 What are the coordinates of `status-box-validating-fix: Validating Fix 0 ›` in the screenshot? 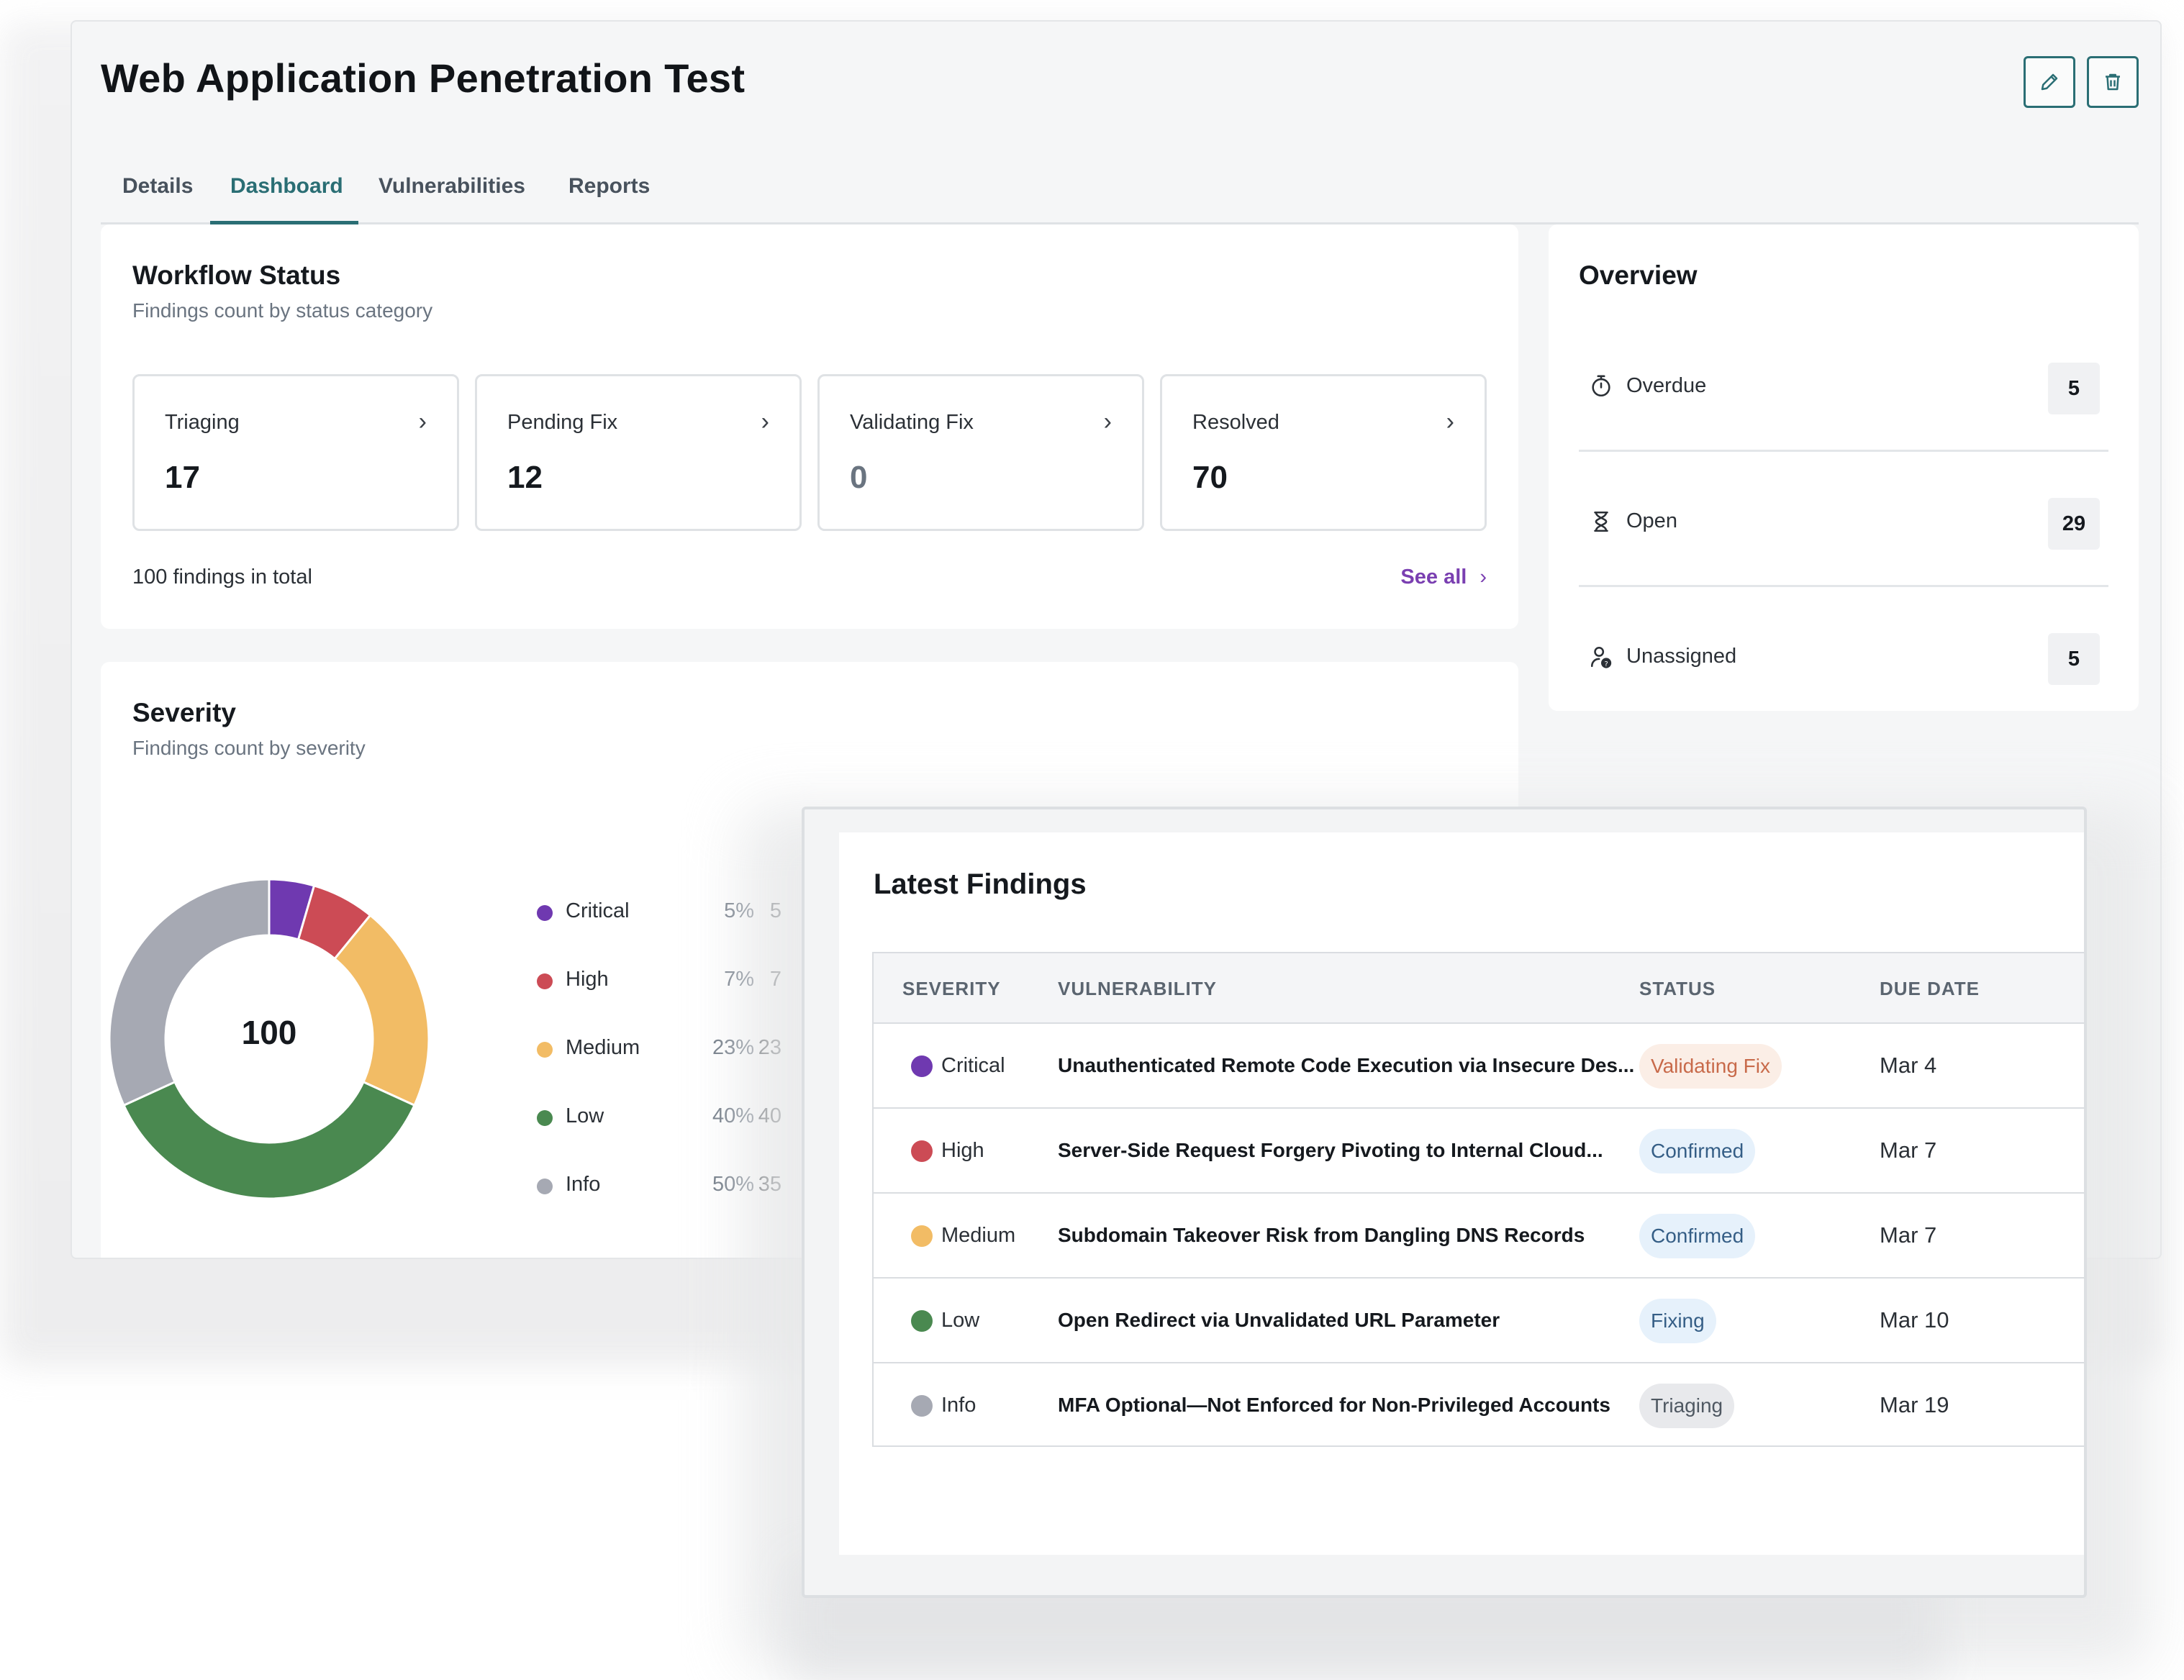 It's located at (980, 452).